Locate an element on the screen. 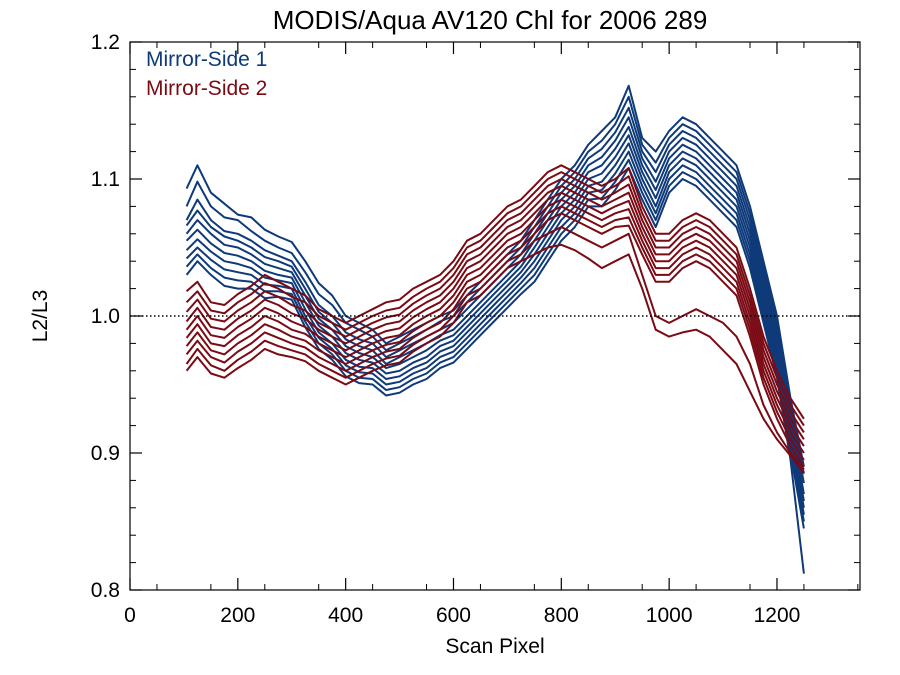 This screenshot has height=675, width=900. legend-entry-mirror-side-1: Mirror-Side 1 is located at coordinates (206, 59).